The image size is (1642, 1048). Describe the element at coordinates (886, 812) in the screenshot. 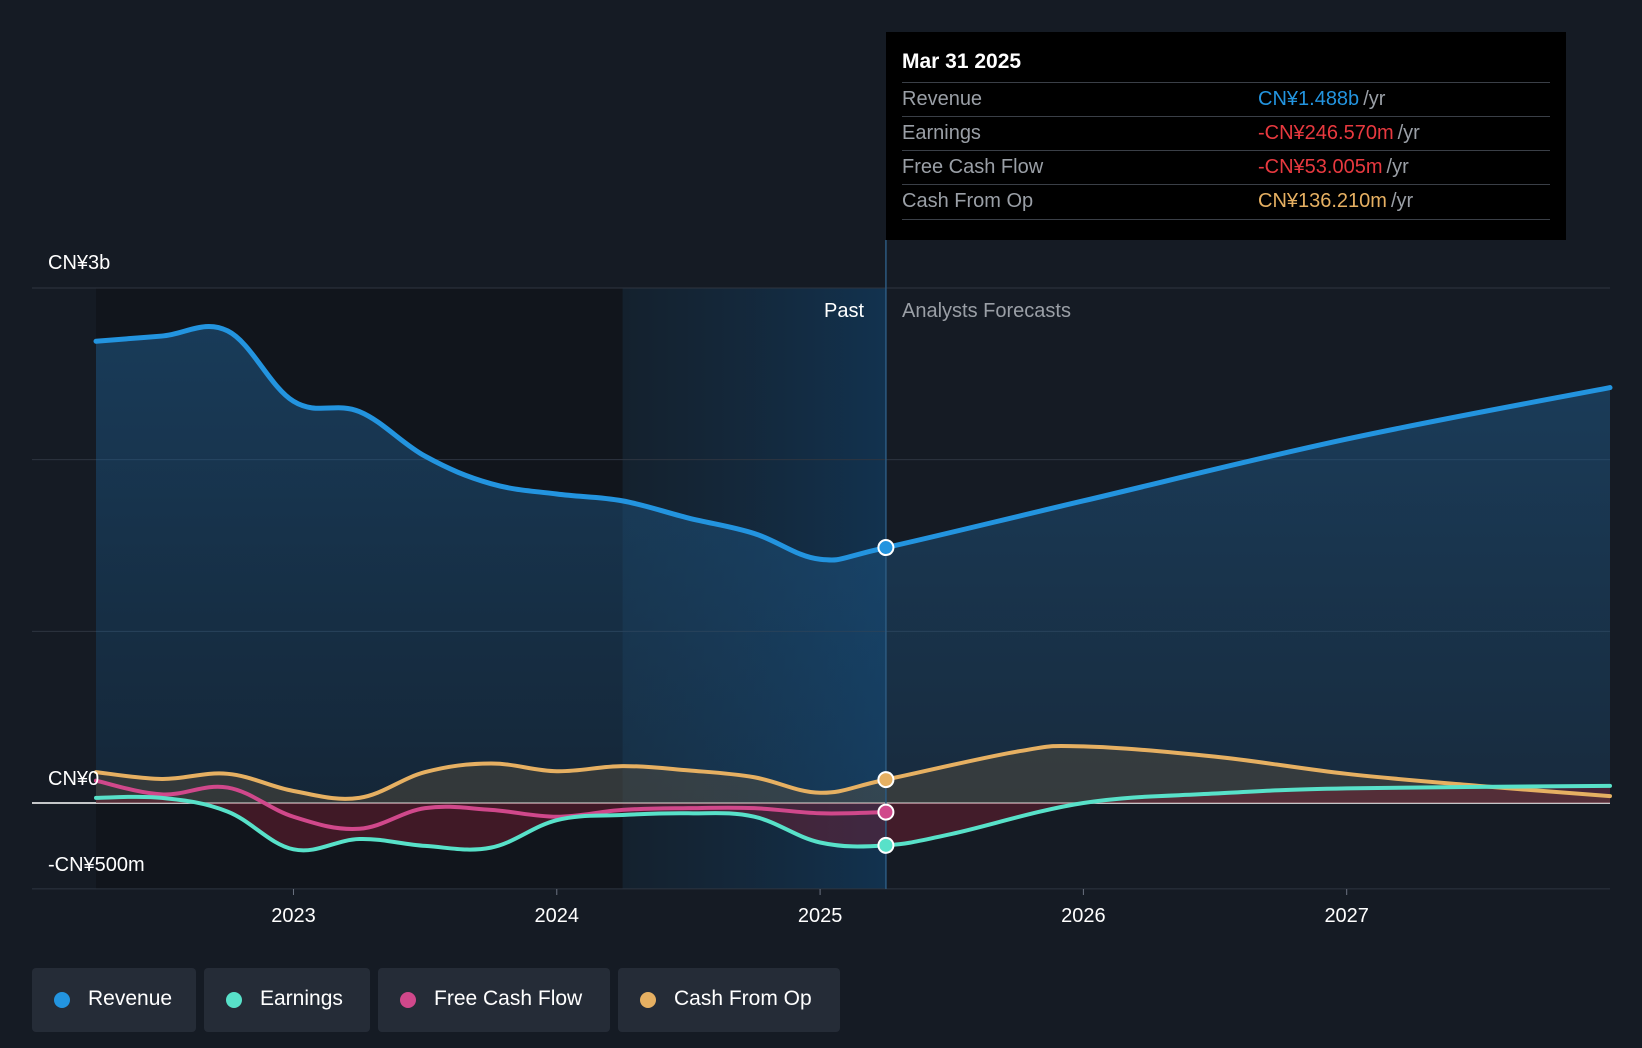

I see `data-point-marker-free-cash-flow` at that location.